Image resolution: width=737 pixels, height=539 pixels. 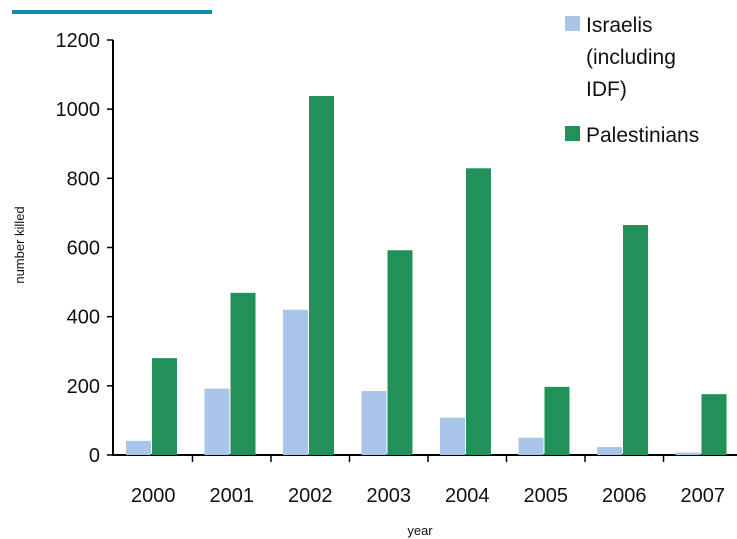 What do you see at coordinates (546, 496) in the screenshot?
I see `x-tick-label: 2005` at bounding box center [546, 496].